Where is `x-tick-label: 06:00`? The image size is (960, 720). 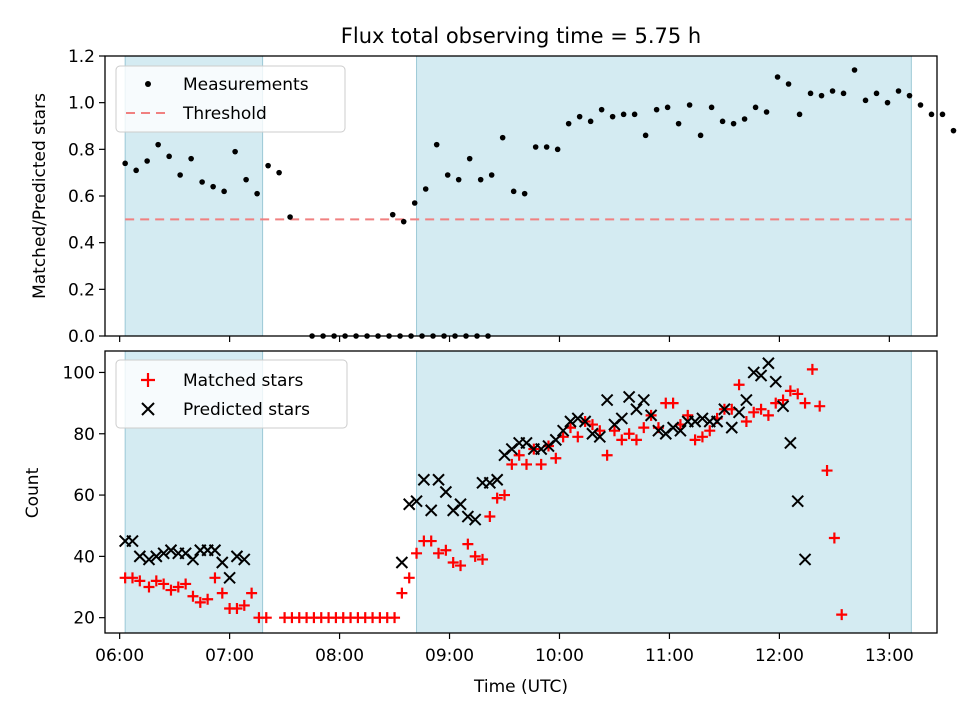 x-tick-label: 06:00 is located at coordinates (119, 656).